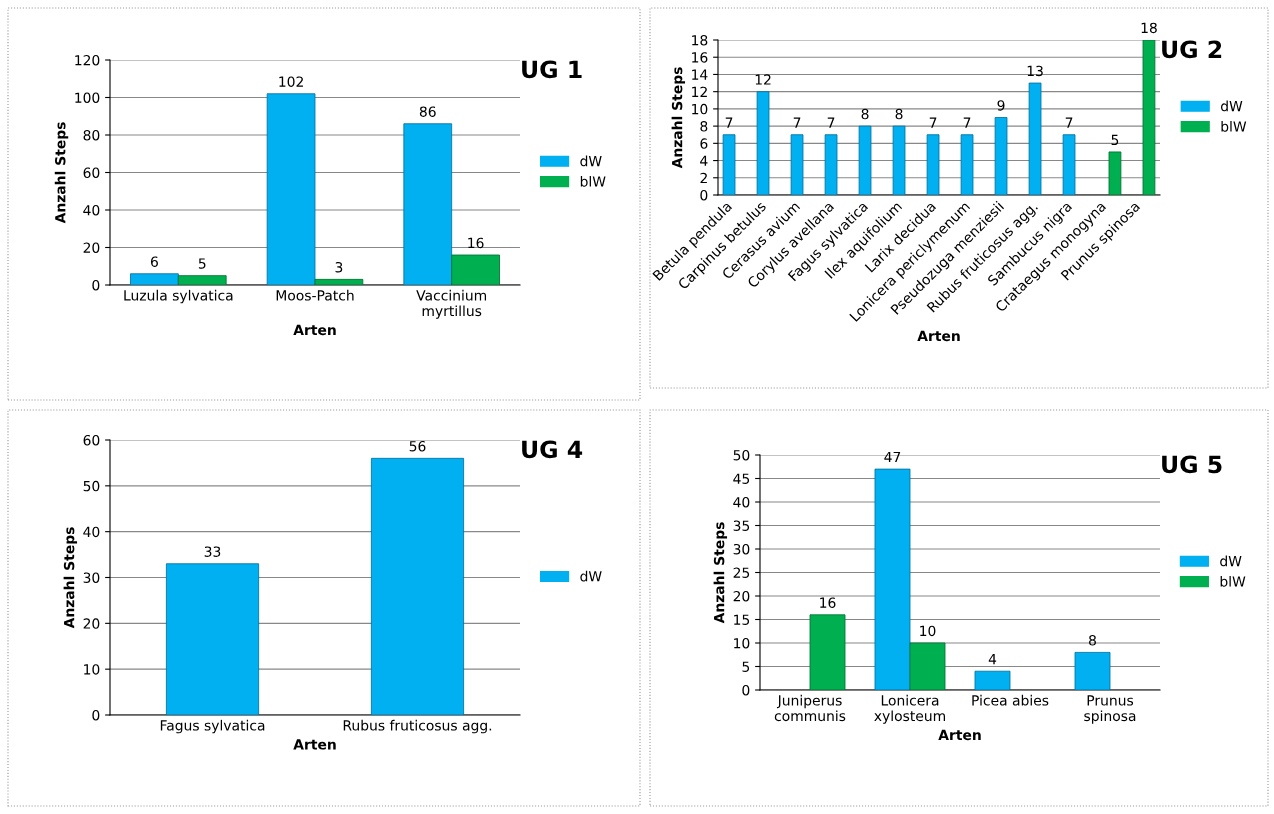  What do you see at coordinates (212, 726) in the screenshot?
I see `x-tick-label: Fagus sylvatica` at bounding box center [212, 726].